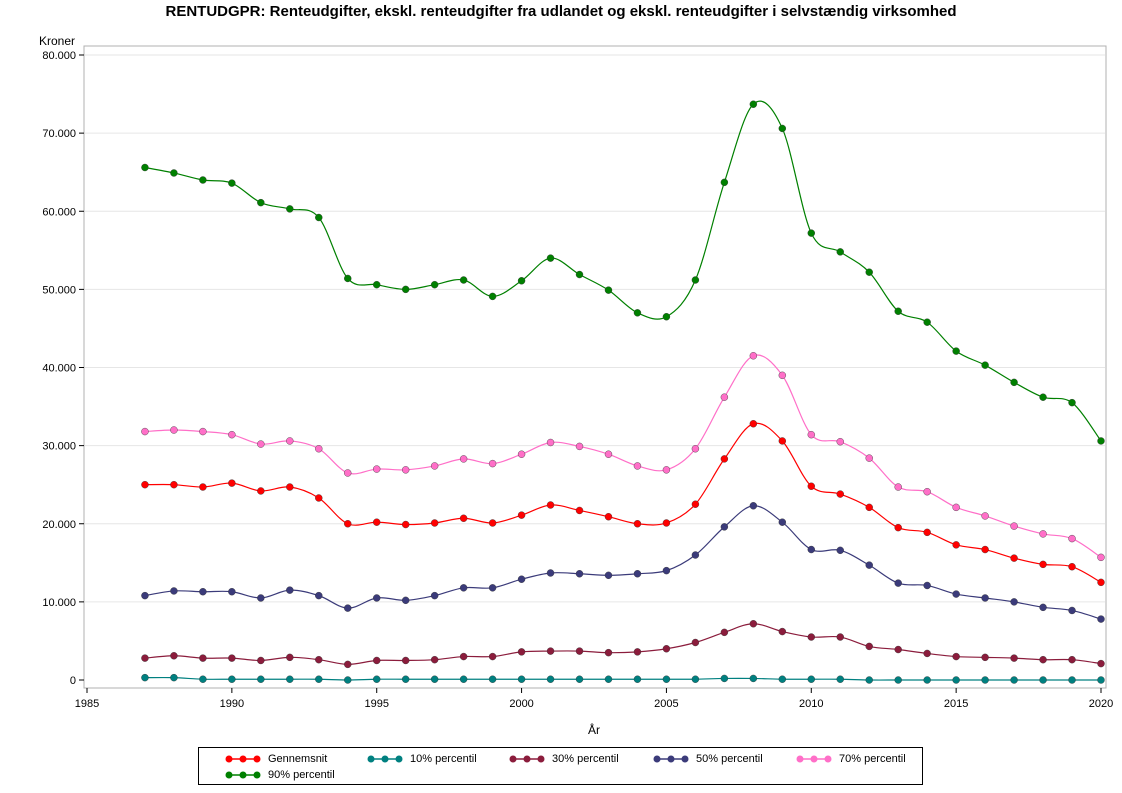 This screenshot has height=793, width=1122. I want to click on legend-item: 90% percentil, so click(279, 775).